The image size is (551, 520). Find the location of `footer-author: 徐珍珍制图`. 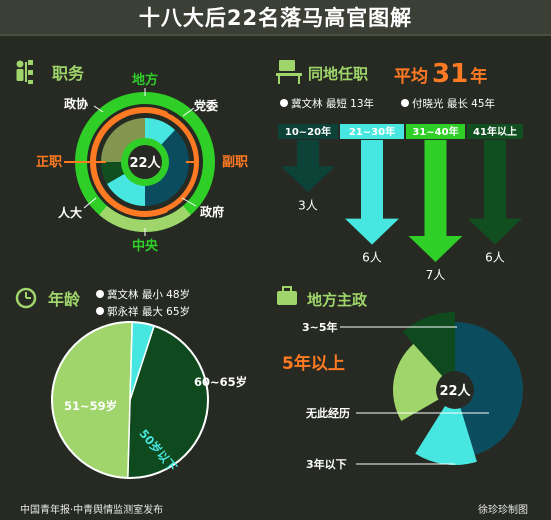

footer-author: 徐珍珍制图 is located at coordinates (503, 510).